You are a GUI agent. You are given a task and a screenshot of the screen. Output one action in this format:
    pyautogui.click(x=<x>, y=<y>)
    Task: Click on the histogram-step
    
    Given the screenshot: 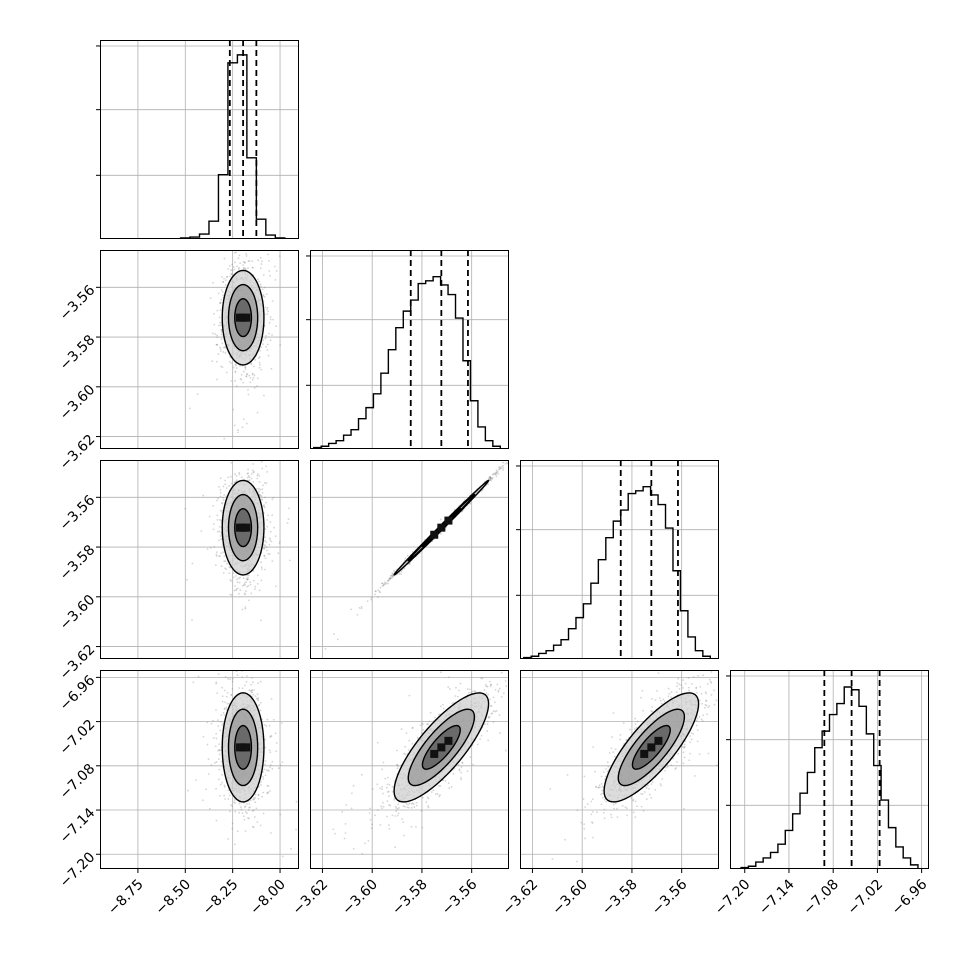 What is the action you would take?
    pyautogui.click(x=617, y=572)
    